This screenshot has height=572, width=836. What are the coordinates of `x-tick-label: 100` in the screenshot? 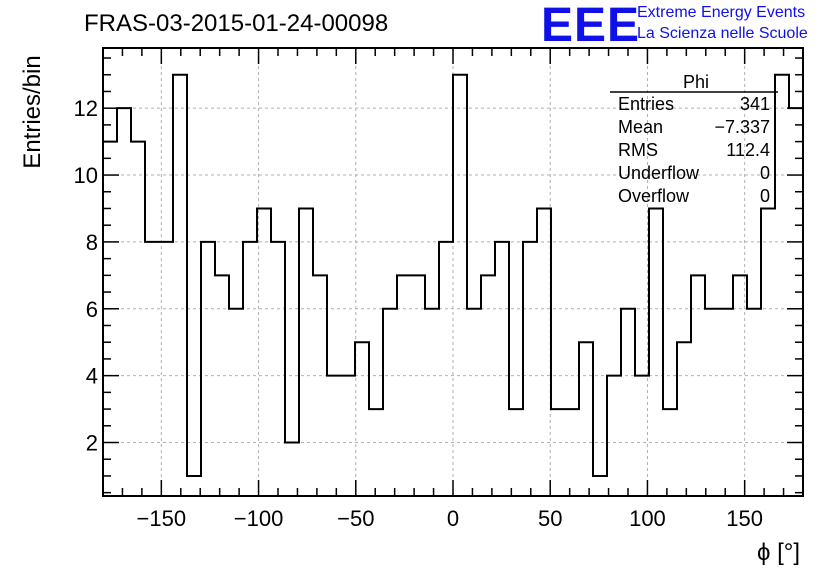 It's located at (647, 518).